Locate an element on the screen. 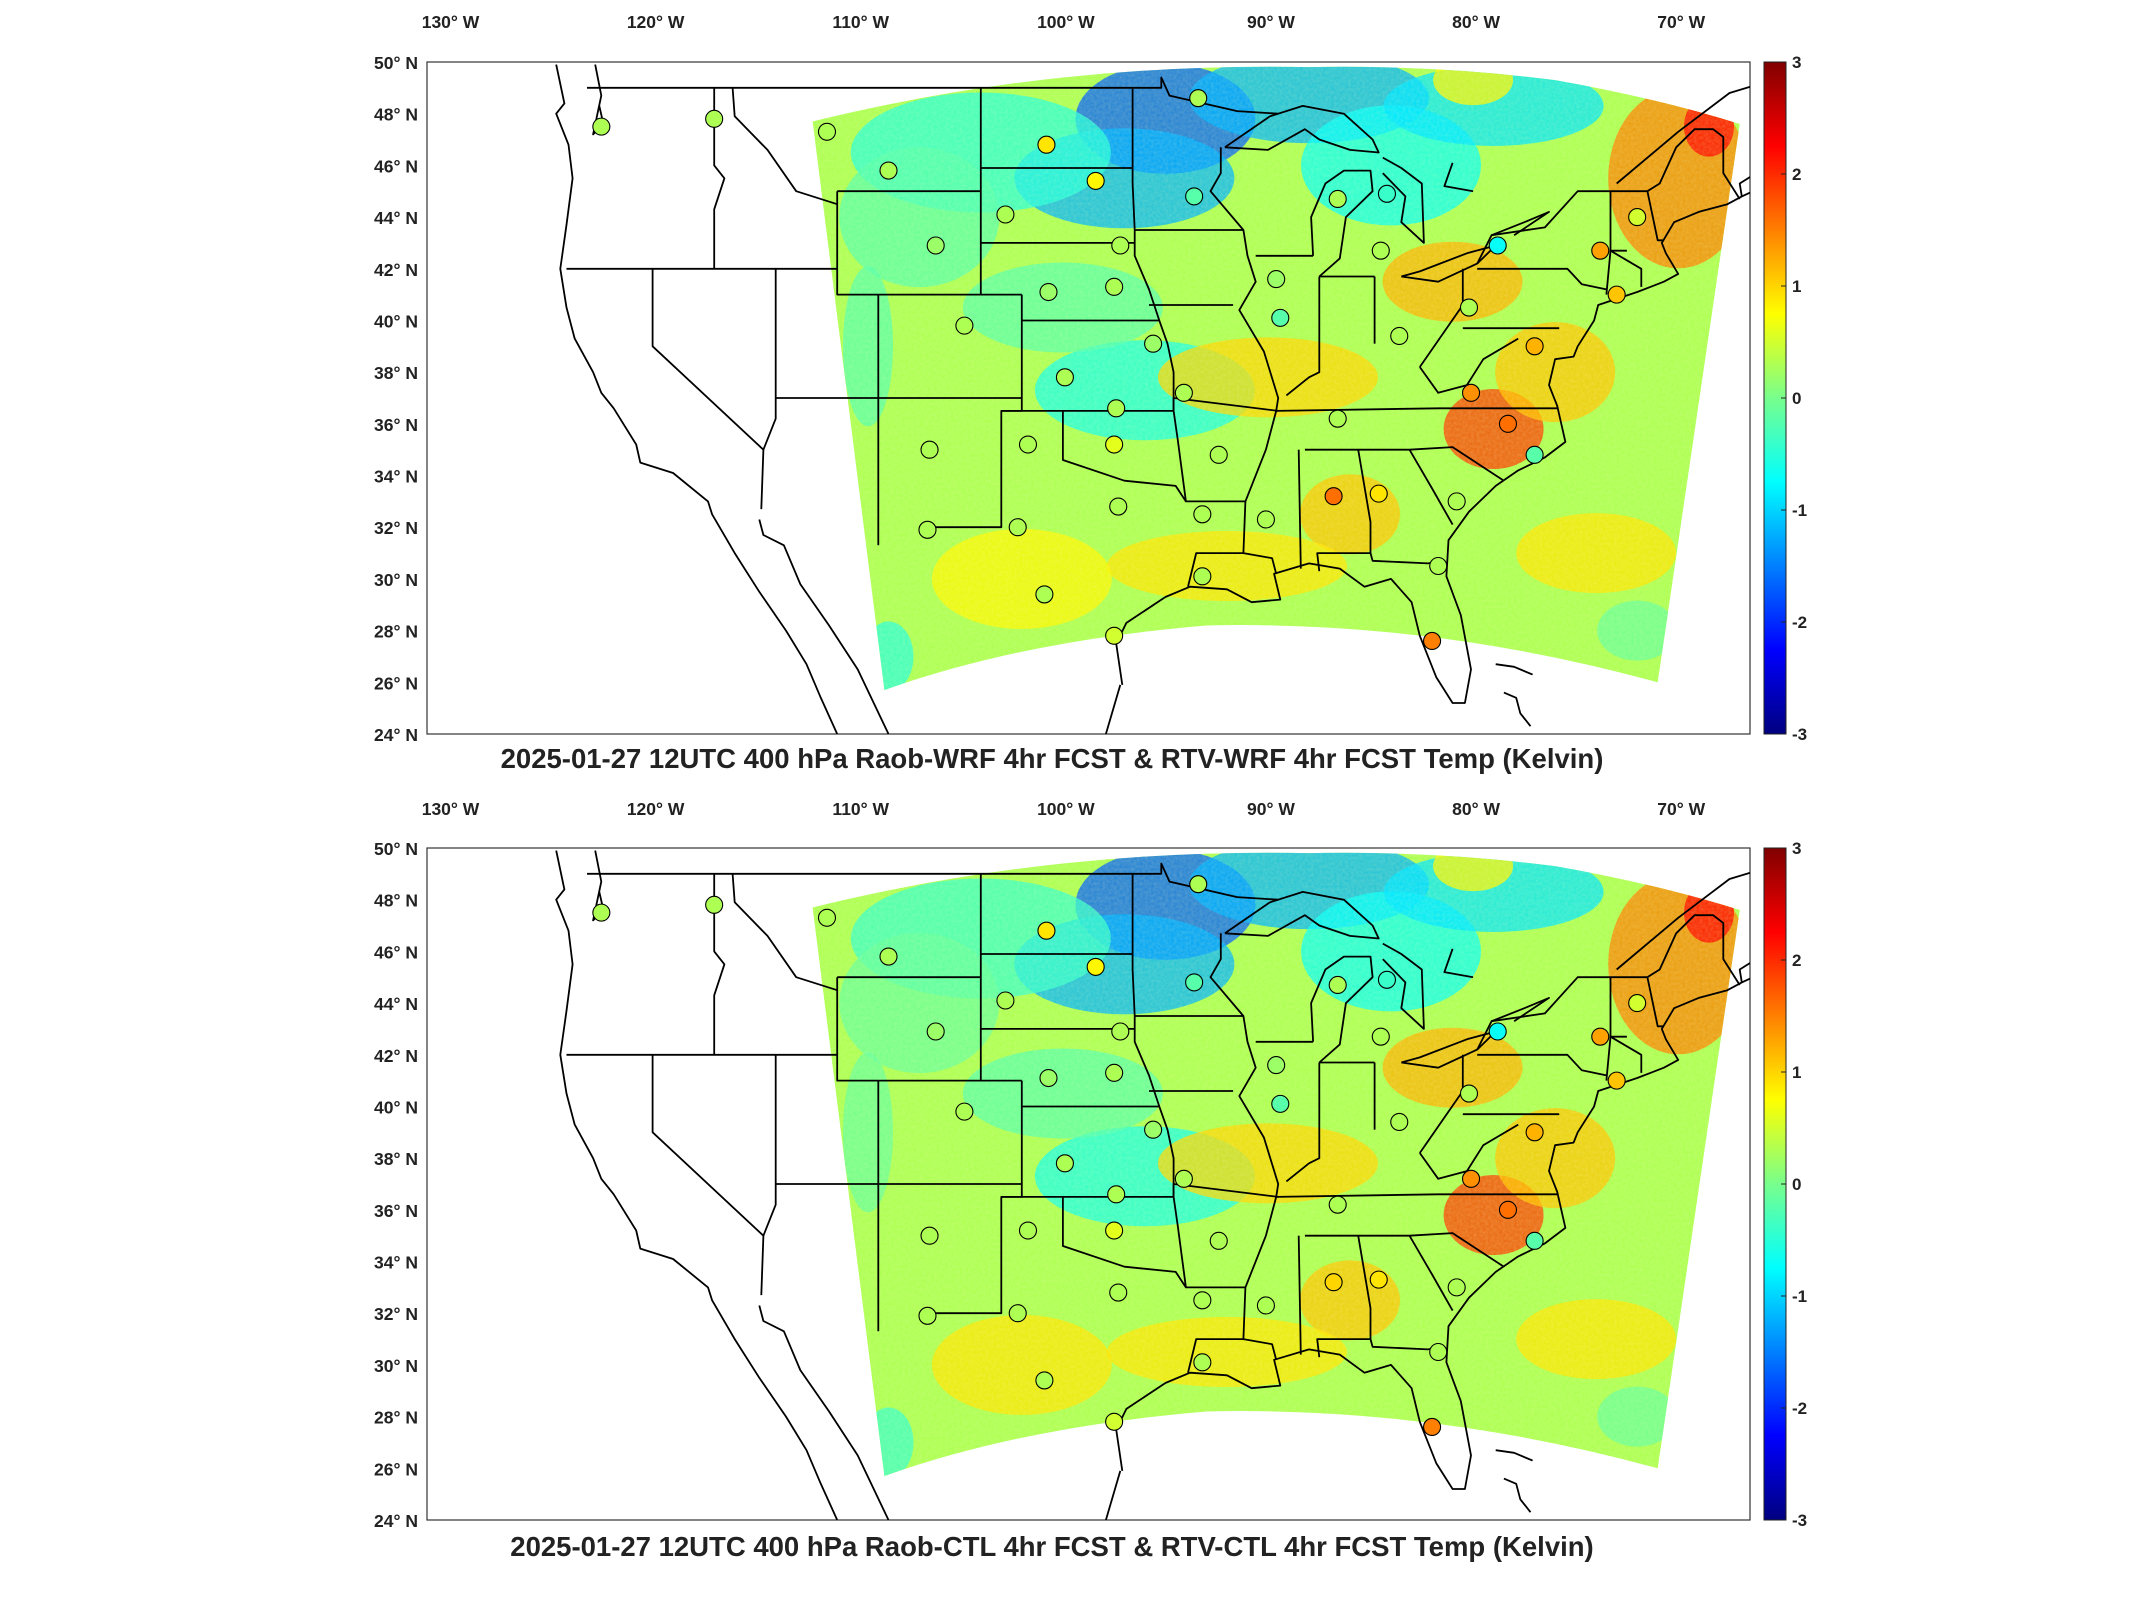 The image size is (2133, 1600). colorbar-tick-label: 3 is located at coordinates (1796, 62).